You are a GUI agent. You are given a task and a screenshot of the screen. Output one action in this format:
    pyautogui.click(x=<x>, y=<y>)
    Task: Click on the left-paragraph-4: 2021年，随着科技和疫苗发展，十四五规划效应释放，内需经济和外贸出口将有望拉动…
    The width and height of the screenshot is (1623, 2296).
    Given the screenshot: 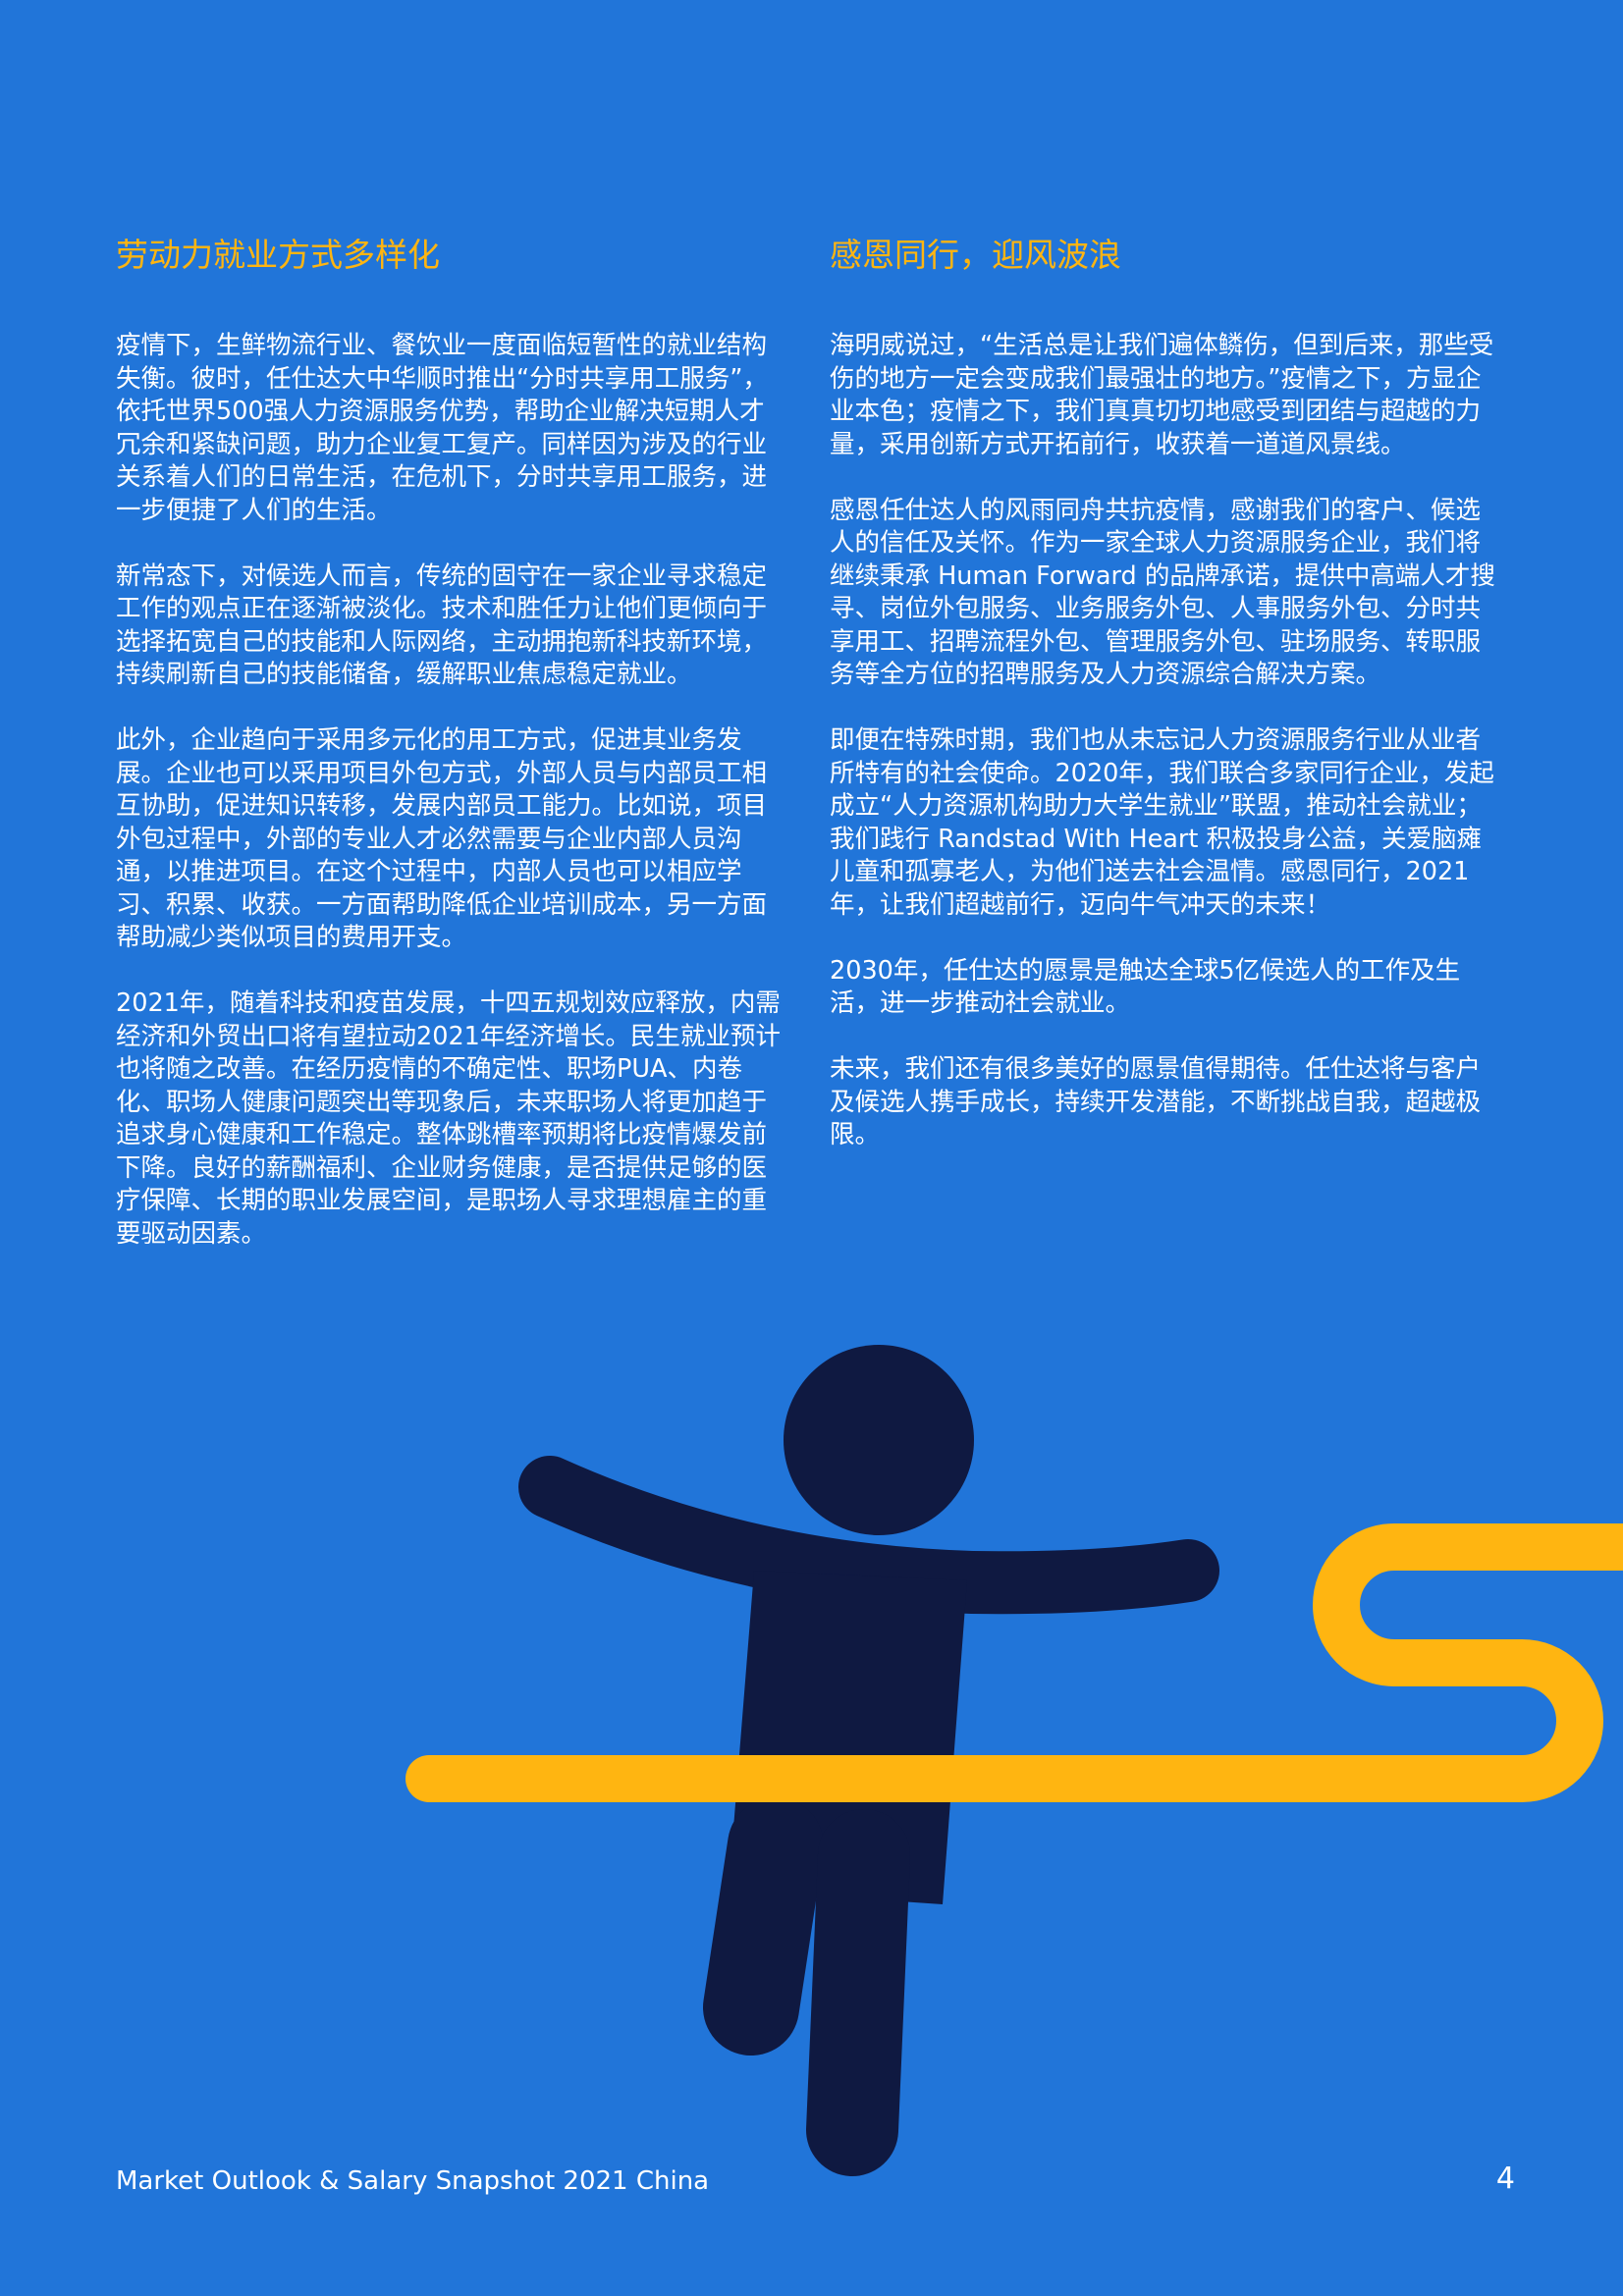 What is the action you would take?
    pyautogui.click(x=448, y=1118)
    